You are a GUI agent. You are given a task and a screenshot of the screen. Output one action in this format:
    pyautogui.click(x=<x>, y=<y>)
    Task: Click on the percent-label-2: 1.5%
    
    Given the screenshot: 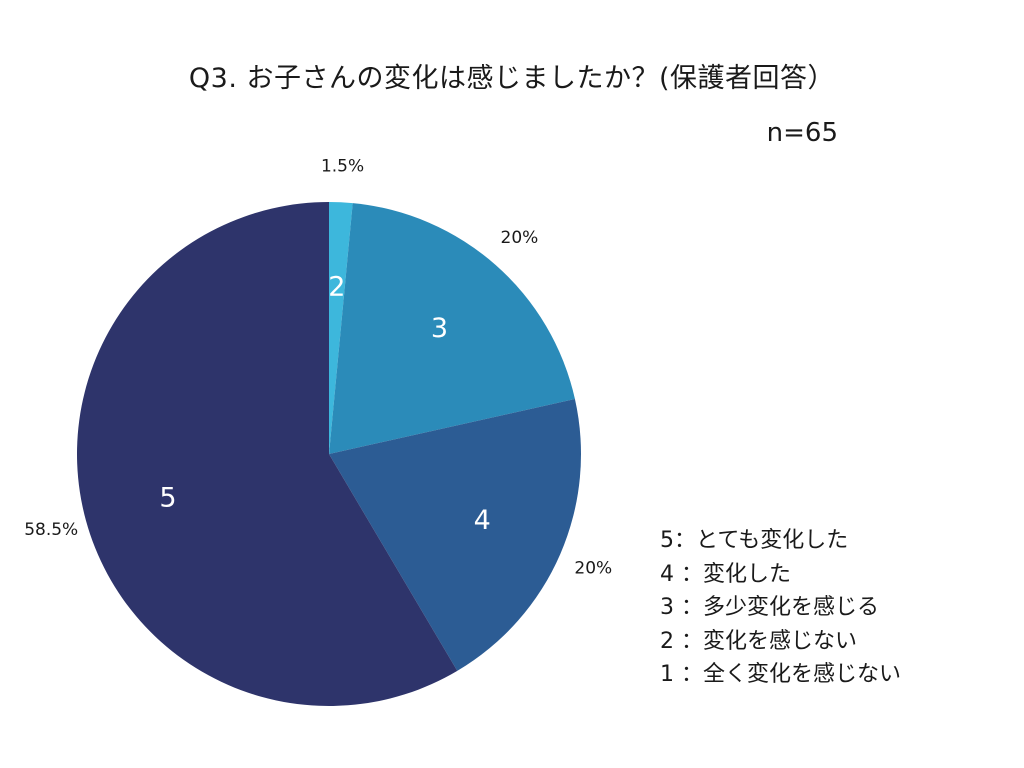 What is the action you would take?
    pyautogui.click(x=342, y=166)
    